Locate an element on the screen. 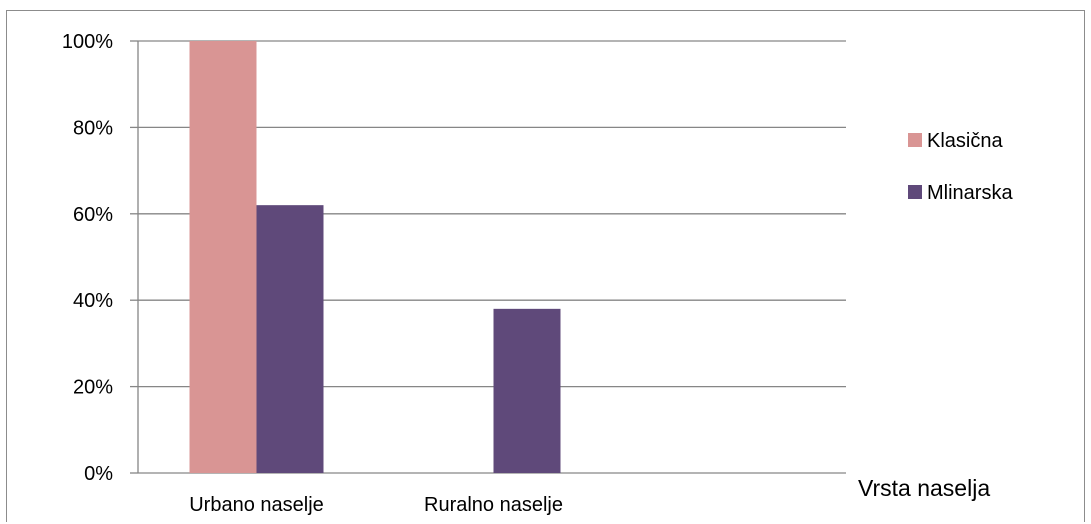 This screenshot has height=524, width=1091. legend-label: Klasična is located at coordinates (965, 141).